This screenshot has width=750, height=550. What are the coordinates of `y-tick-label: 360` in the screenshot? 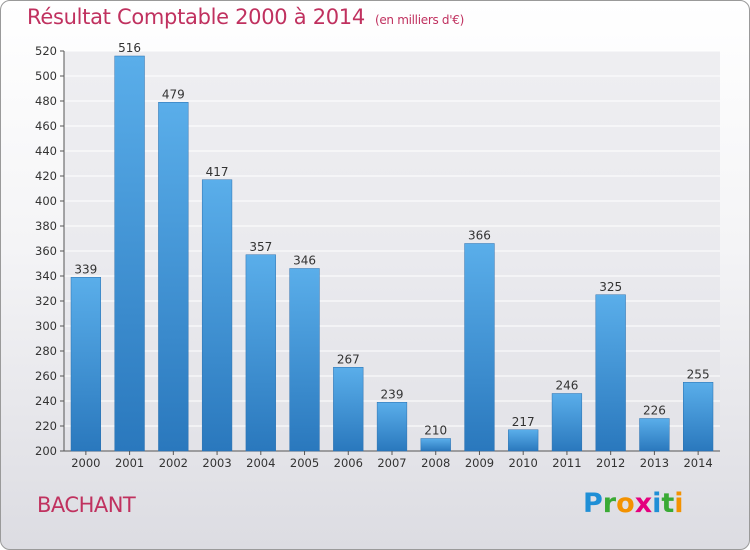 It's located at (46, 251).